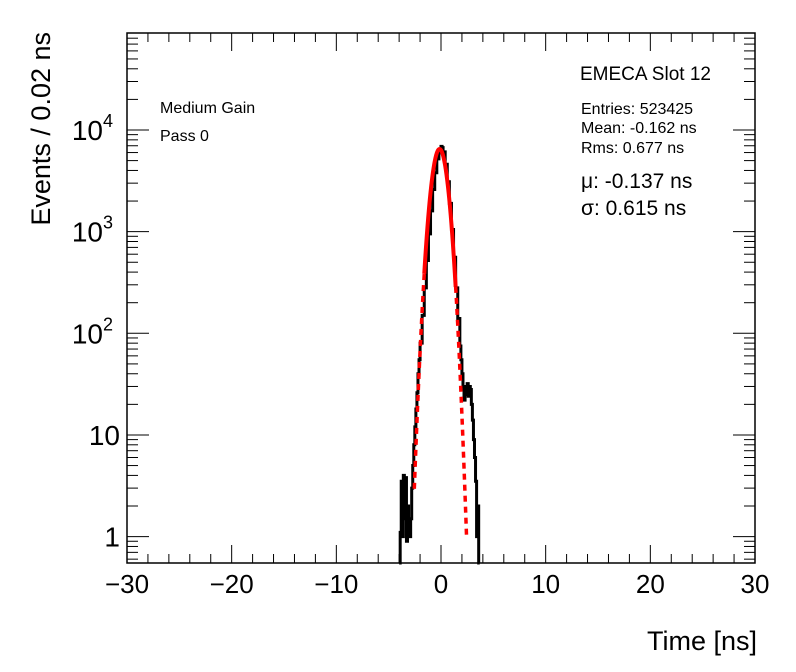 Image resolution: width=796 pixels, height=672 pixels. Describe the element at coordinates (545, 584) in the screenshot. I see `x-tick-label: 10` at that location.